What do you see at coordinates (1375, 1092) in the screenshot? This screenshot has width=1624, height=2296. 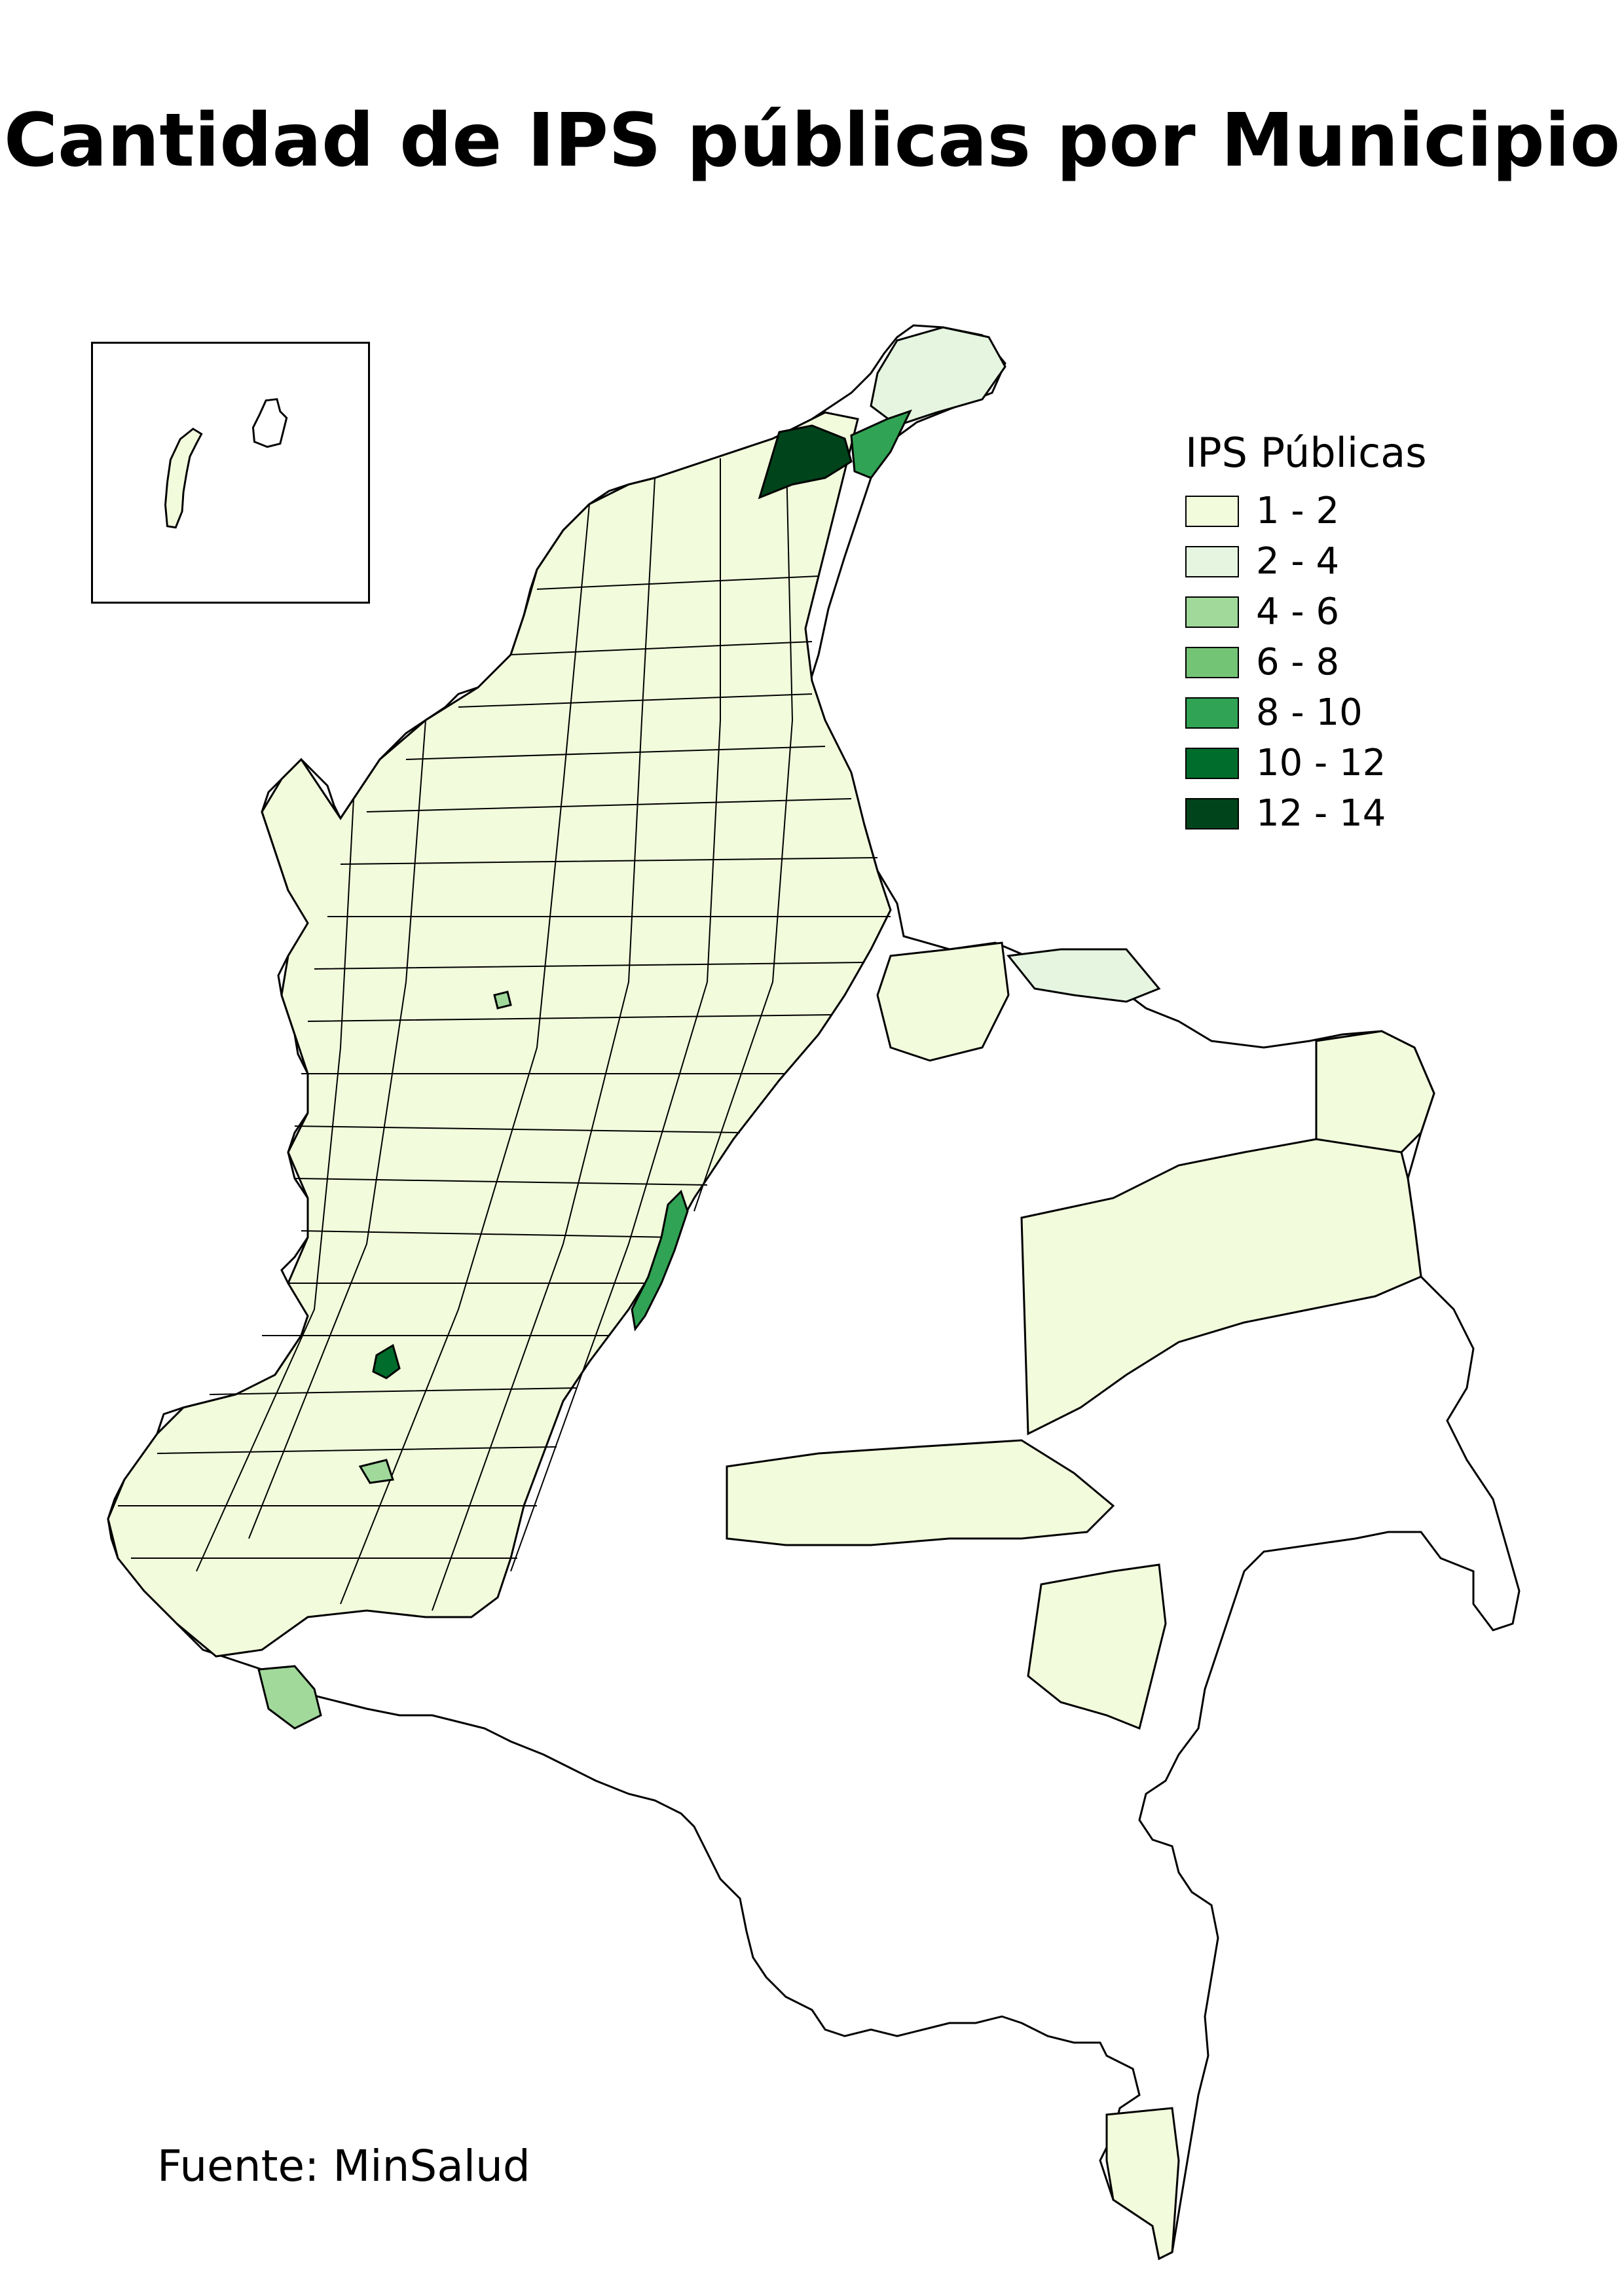 I see `region-vichada-part` at bounding box center [1375, 1092].